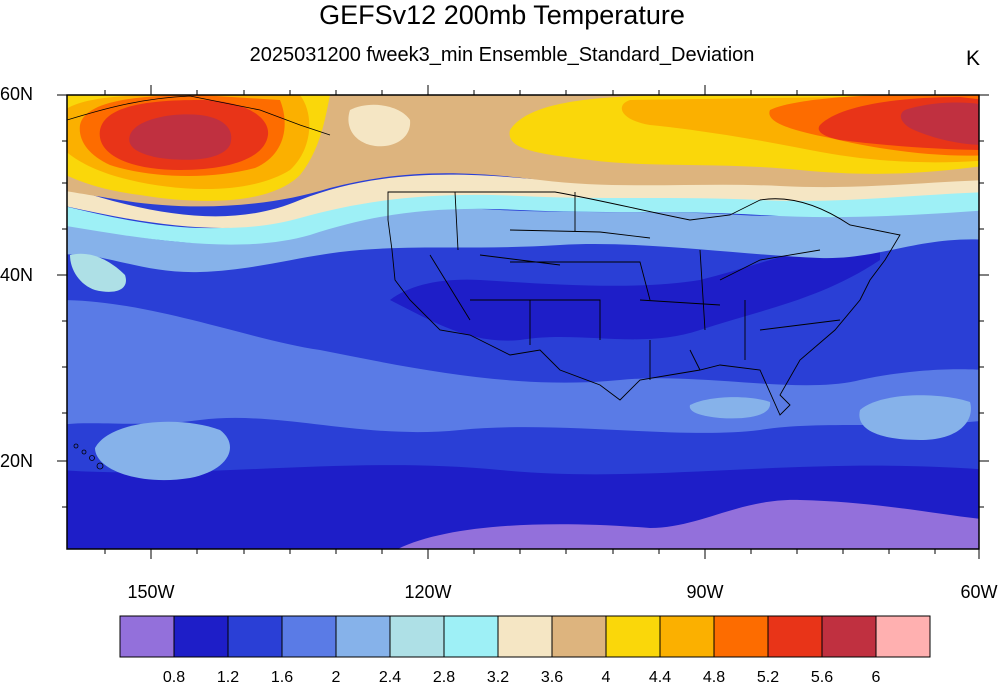 The image size is (1004, 683). What do you see at coordinates (606, 676) in the screenshot?
I see `colorbar-label: 4` at bounding box center [606, 676].